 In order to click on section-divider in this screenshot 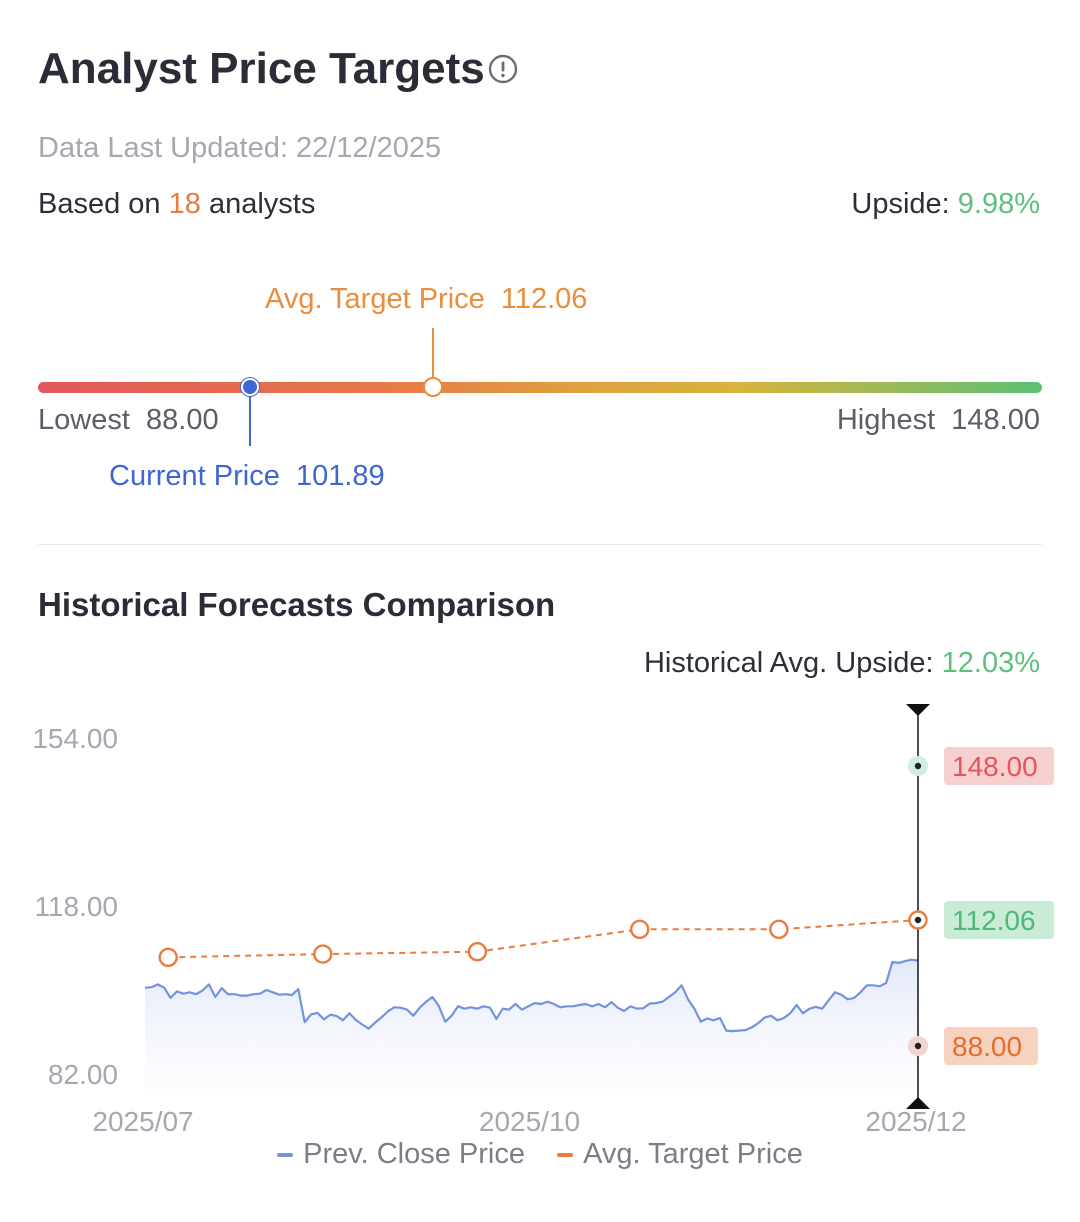, I will do `click(540, 544)`.